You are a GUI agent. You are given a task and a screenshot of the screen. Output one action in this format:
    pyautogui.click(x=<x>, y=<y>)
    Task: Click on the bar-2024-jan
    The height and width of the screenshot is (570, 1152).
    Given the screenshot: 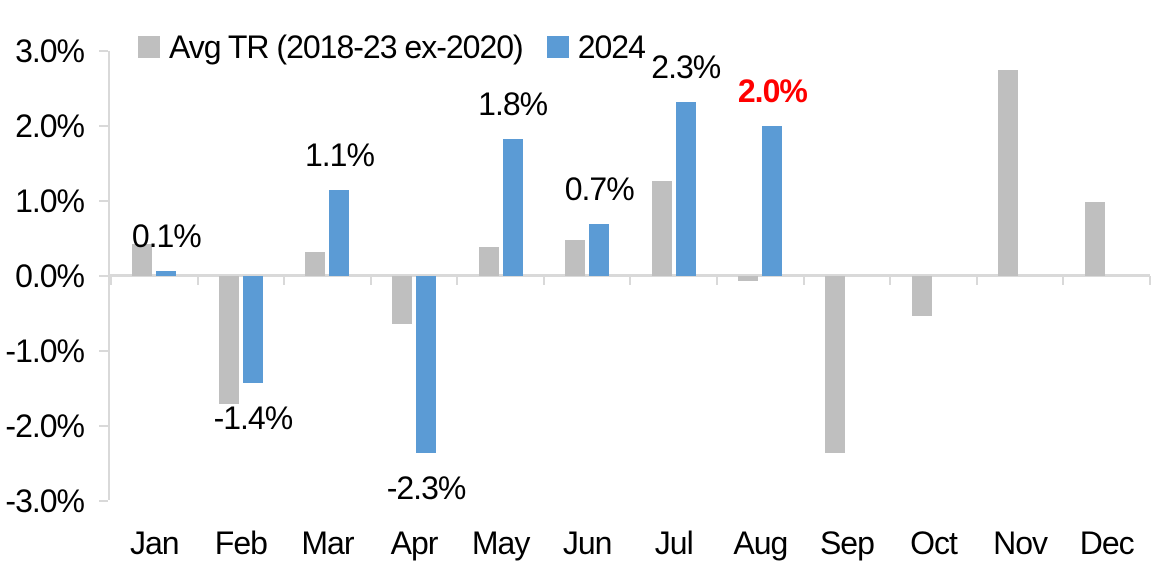 What is the action you would take?
    pyautogui.click(x=166, y=273)
    